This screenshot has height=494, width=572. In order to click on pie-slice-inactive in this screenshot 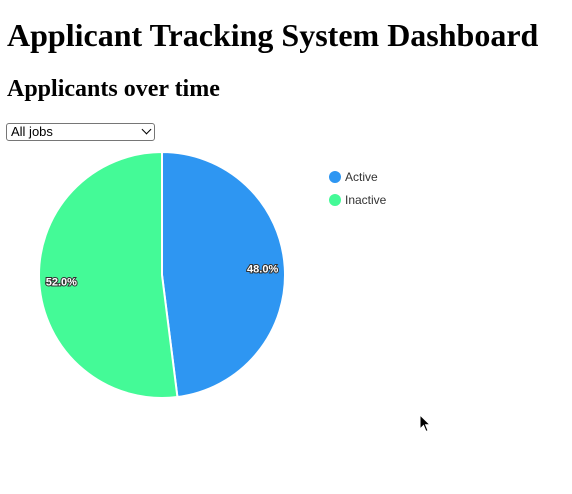, I will do `click(108, 274)`.